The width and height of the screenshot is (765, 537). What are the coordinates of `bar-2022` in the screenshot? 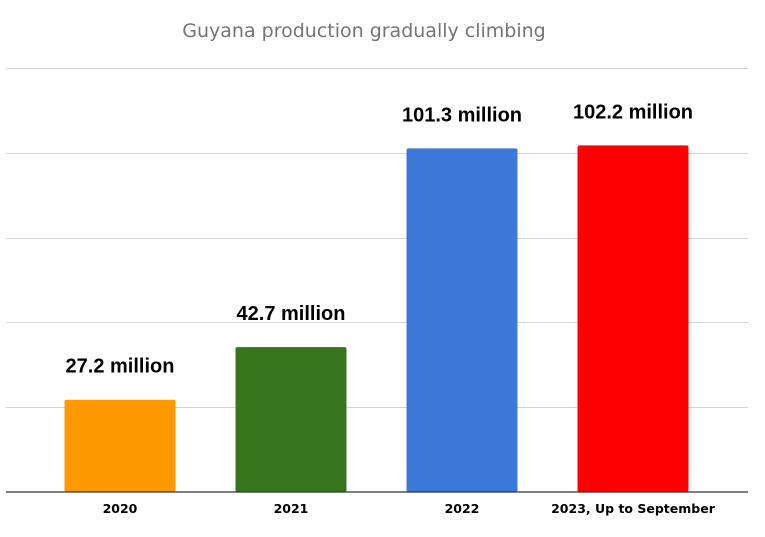 It's located at (462, 320).